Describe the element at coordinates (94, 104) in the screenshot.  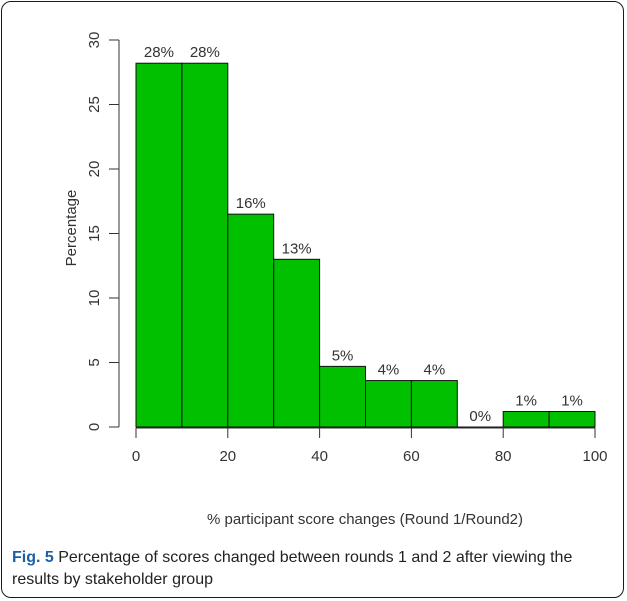
I see `y-tick-label: 25` at that location.